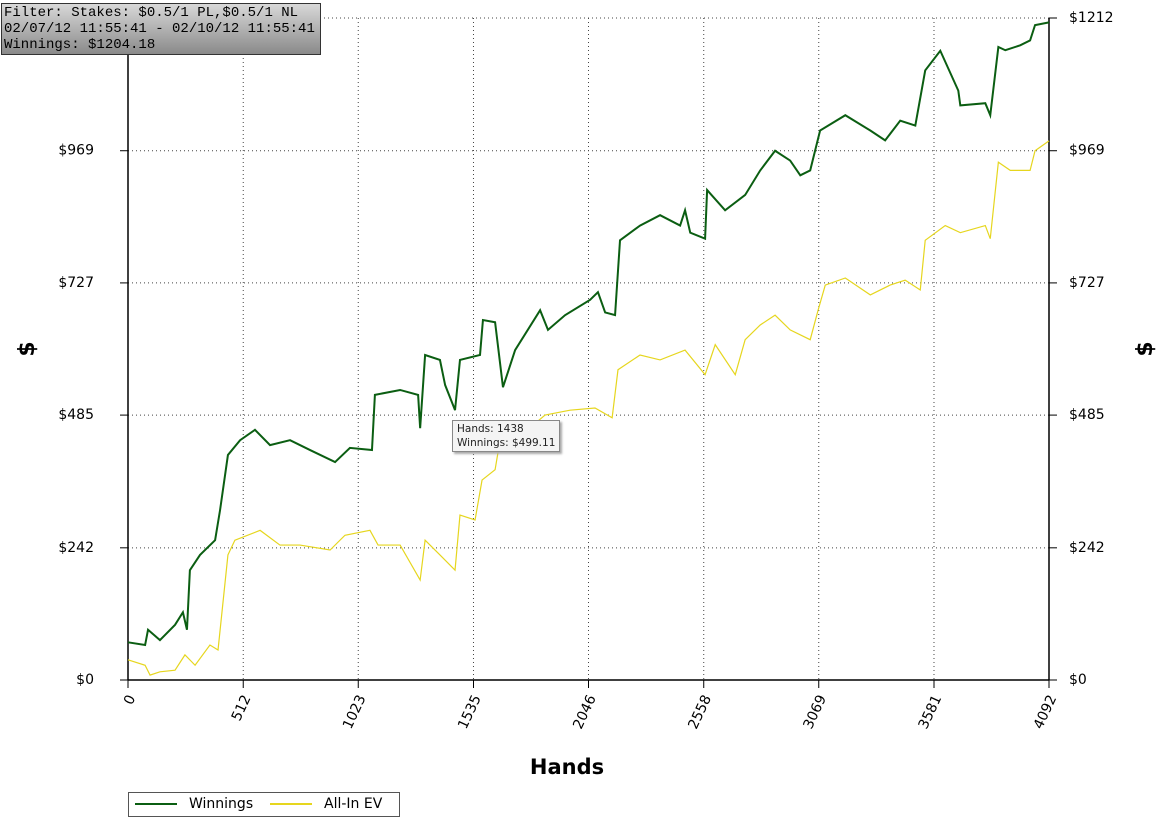 This screenshot has height=820, width=1168. I want to click on y2-tick-label: $969, so click(1087, 151).